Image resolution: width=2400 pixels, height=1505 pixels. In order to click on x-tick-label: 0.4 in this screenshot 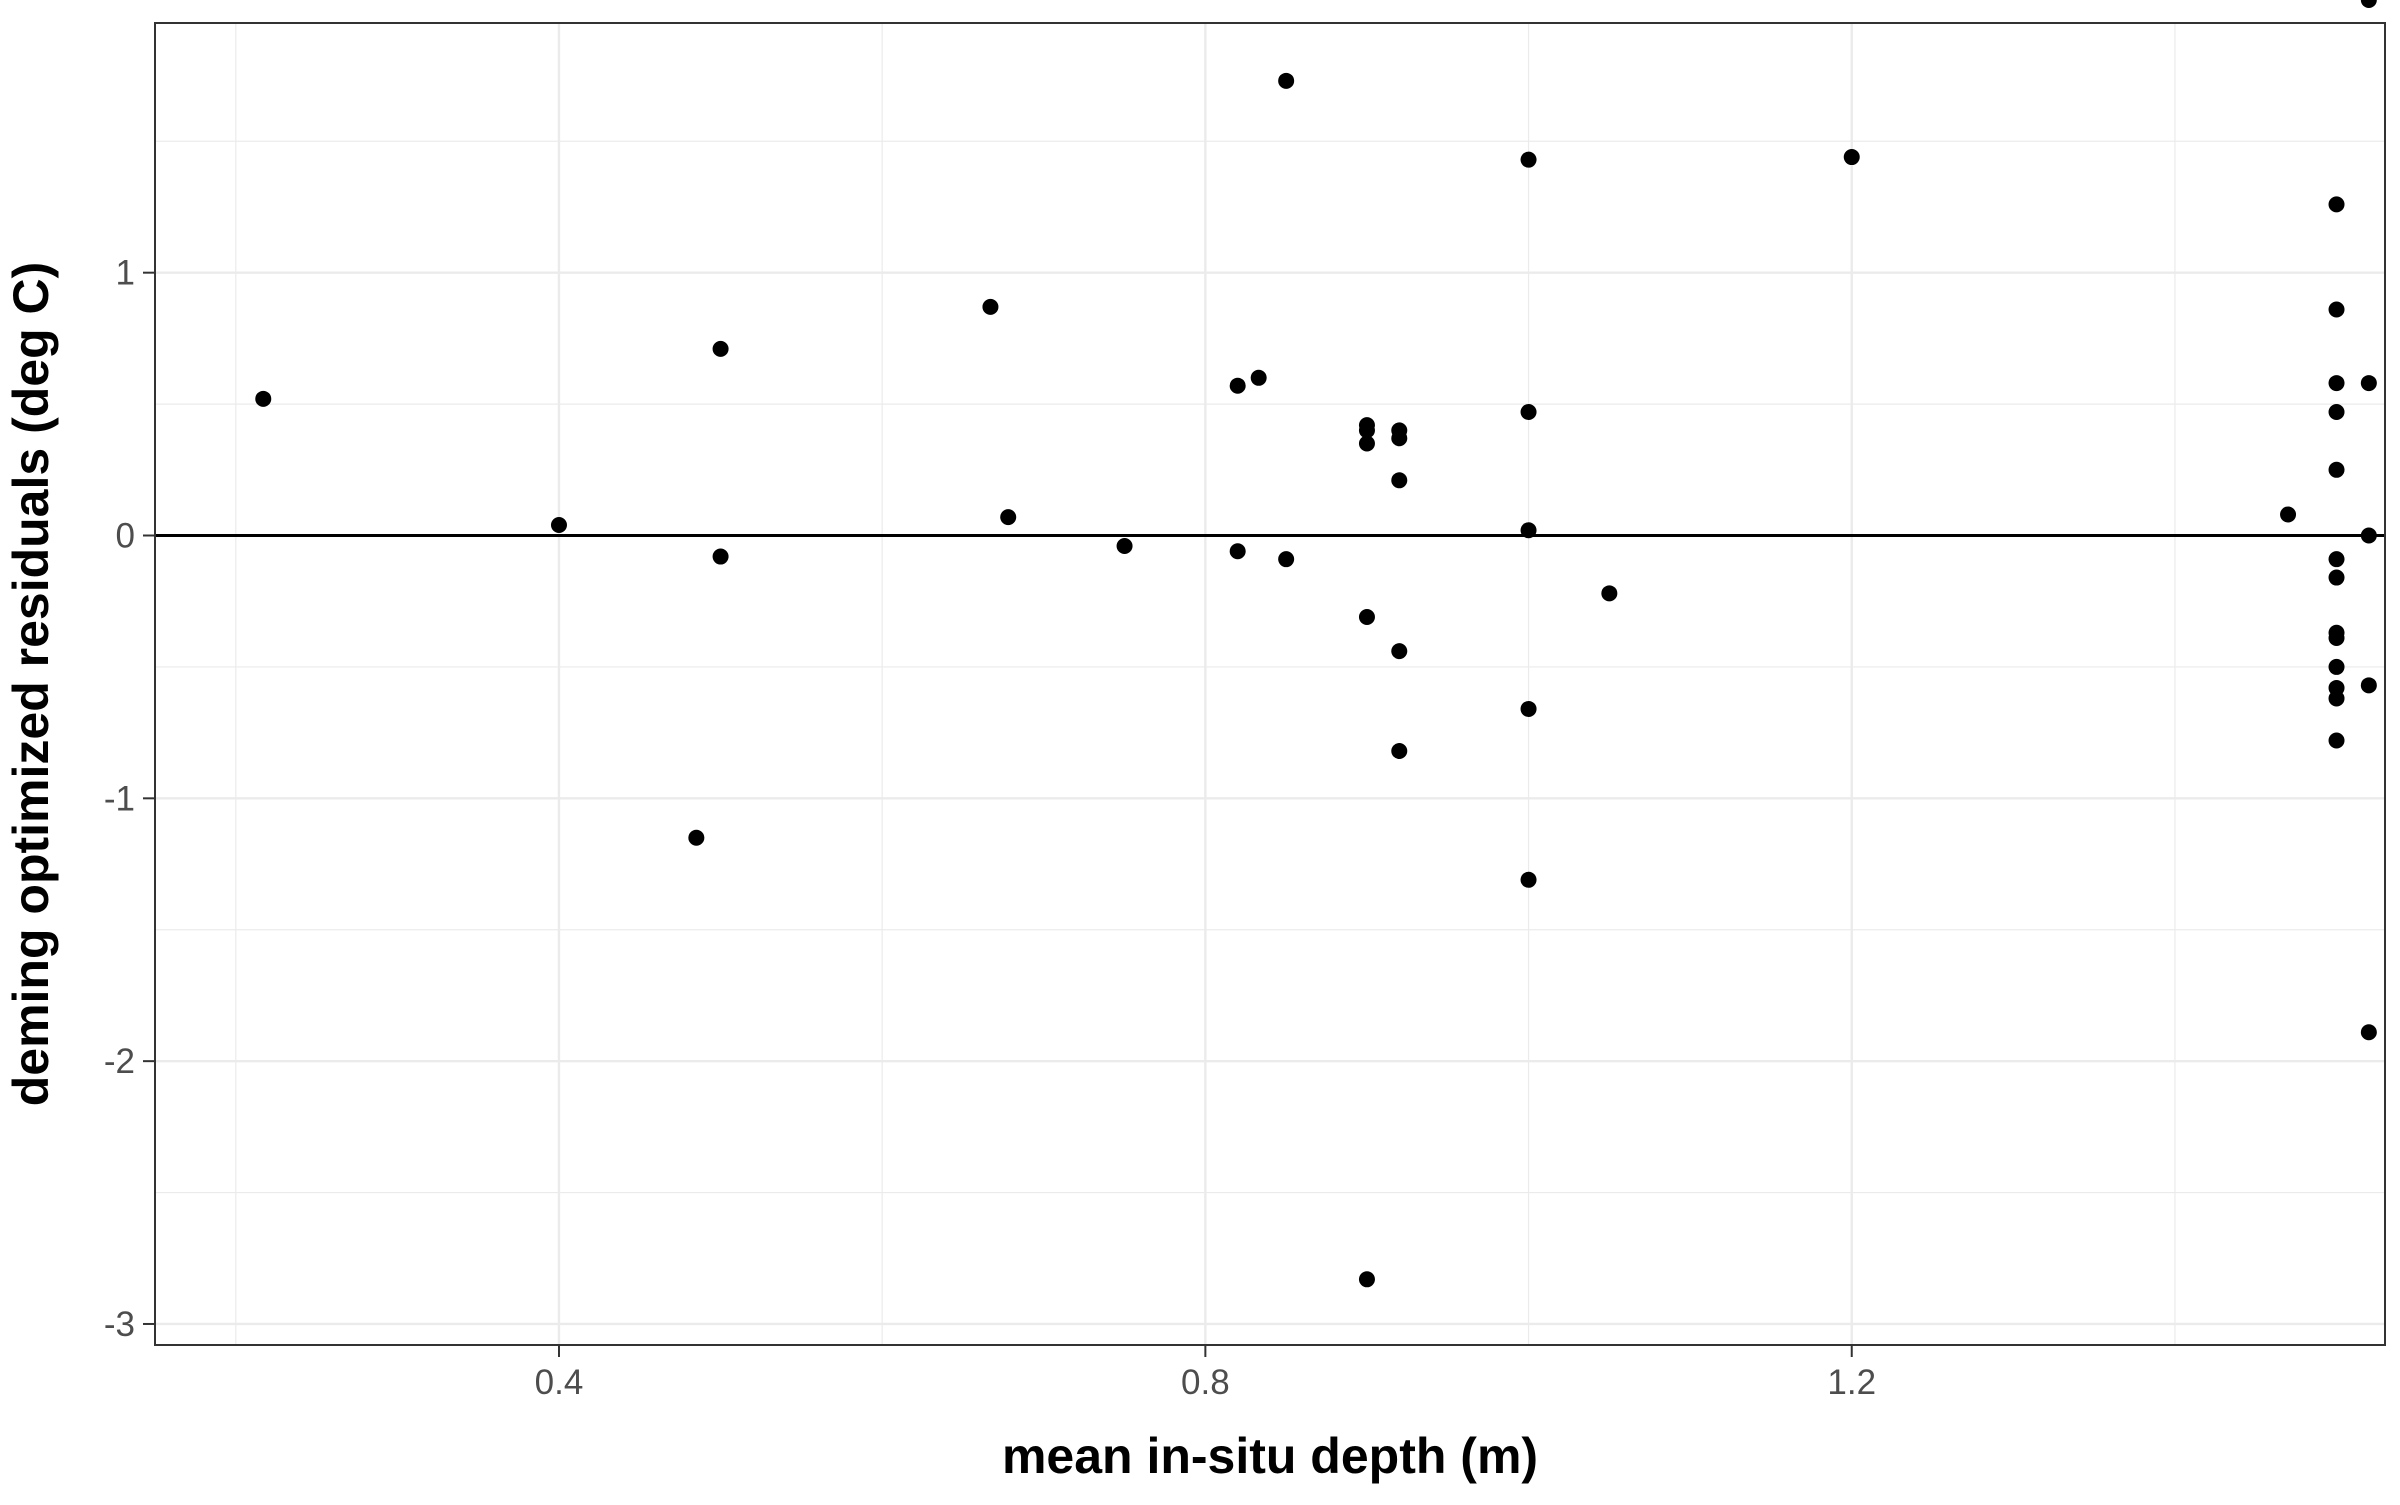, I will do `click(559, 1382)`.